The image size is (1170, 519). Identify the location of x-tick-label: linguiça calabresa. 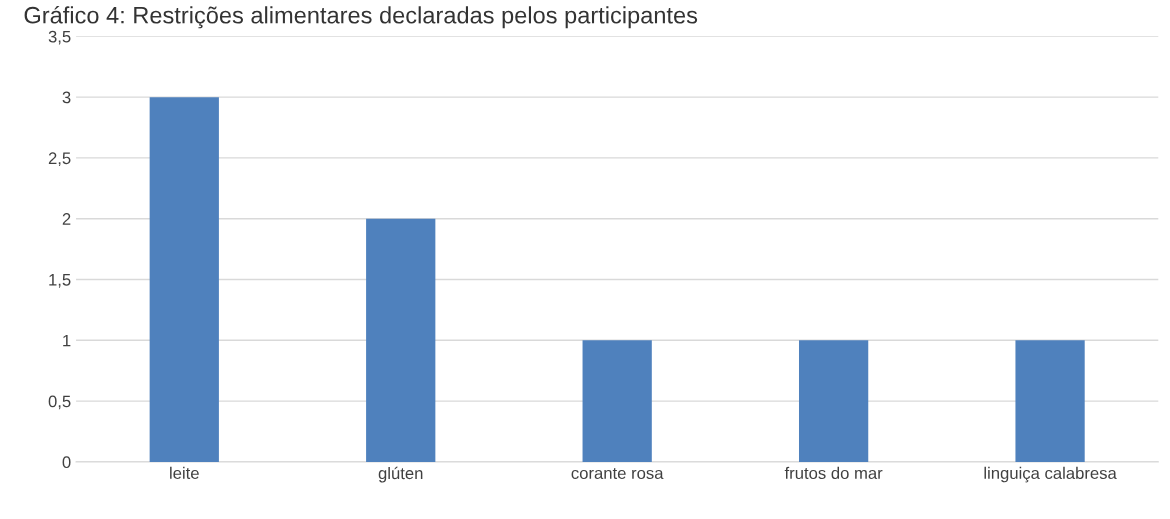
(1050, 474).